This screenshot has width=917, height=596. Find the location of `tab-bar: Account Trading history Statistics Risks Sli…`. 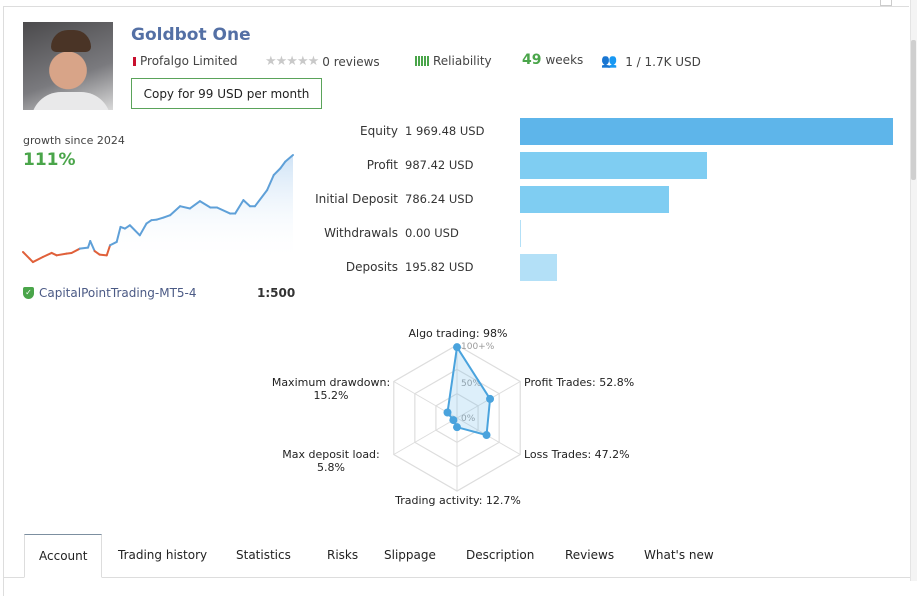

tab-bar: Account Trading history Statistics Risks Sli… is located at coordinates (456, 556).